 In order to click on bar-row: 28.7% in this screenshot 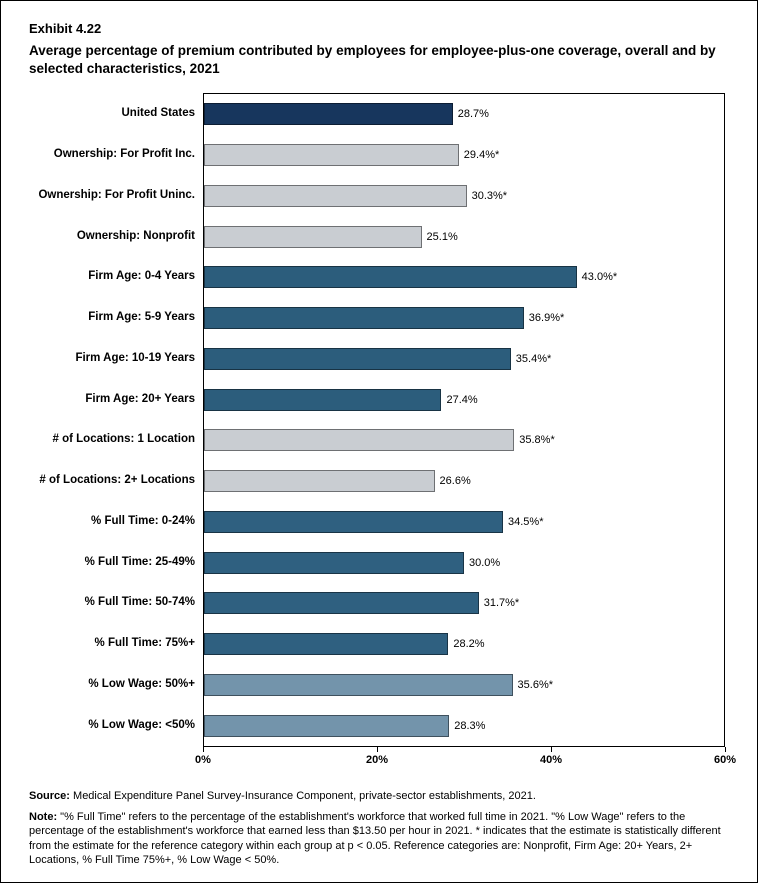, I will do `click(464, 114)`.